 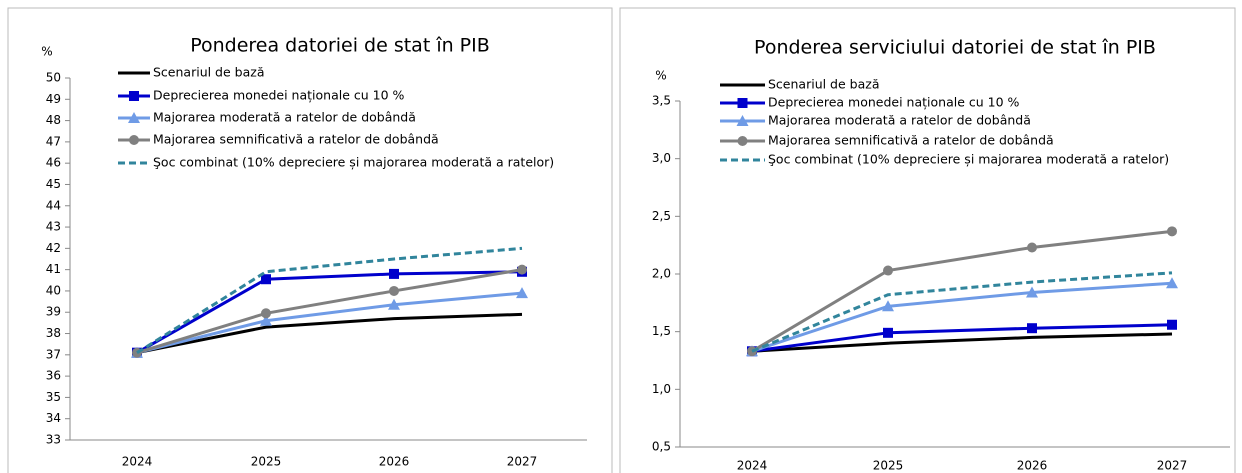 I want to click on y-tick-label: 48, so click(x=53, y=120).